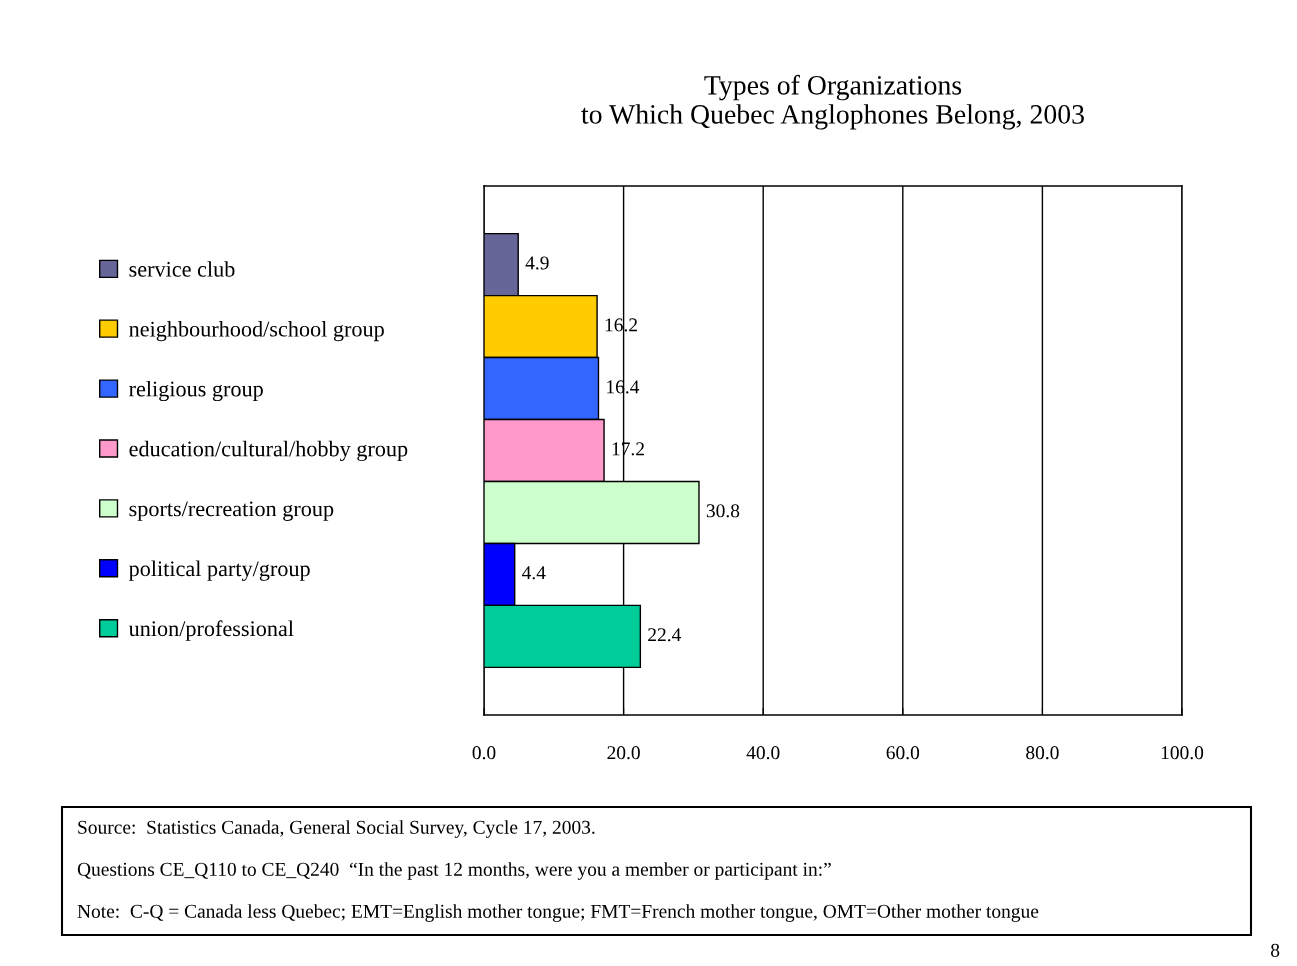 The height and width of the screenshot is (966, 1297). What do you see at coordinates (268, 451) in the screenshot?
I see `legend-label: education/cultural/hobby group` at bounding box center [268, 451].